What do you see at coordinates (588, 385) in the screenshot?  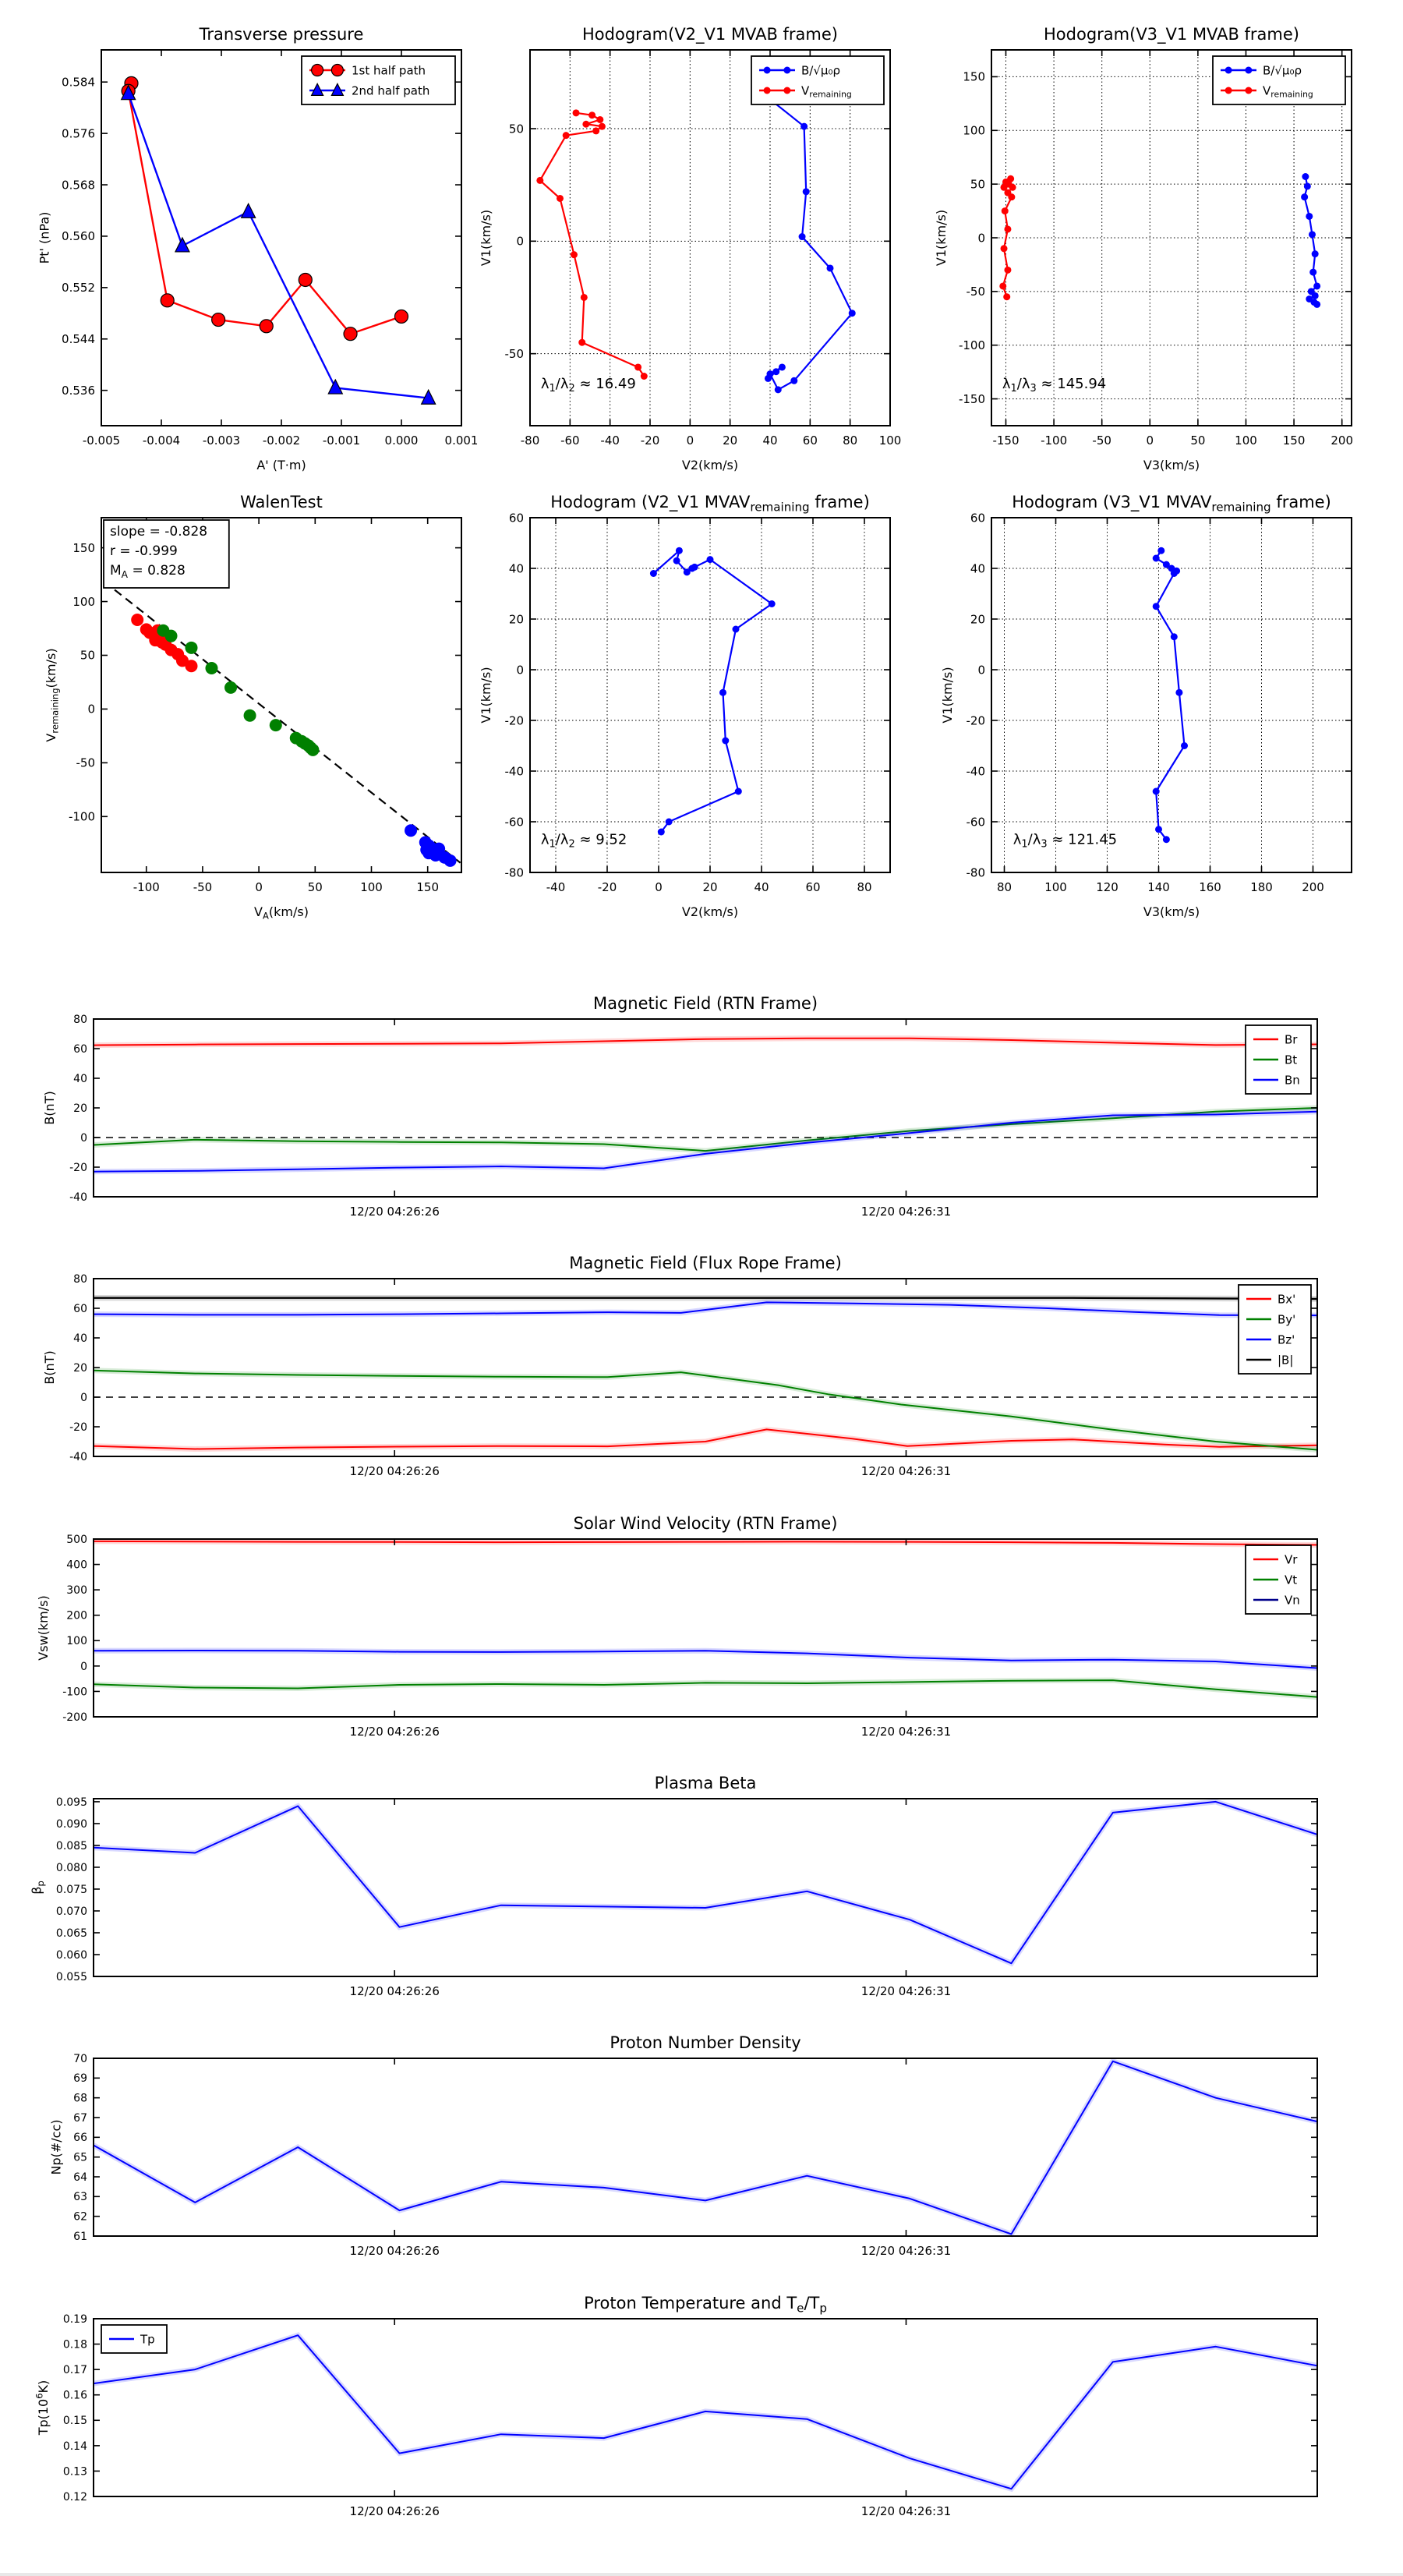 I see `lambda-ratio-annotation: λ1/λ2 ≈ 16.49` at bounding box center [588, 385].